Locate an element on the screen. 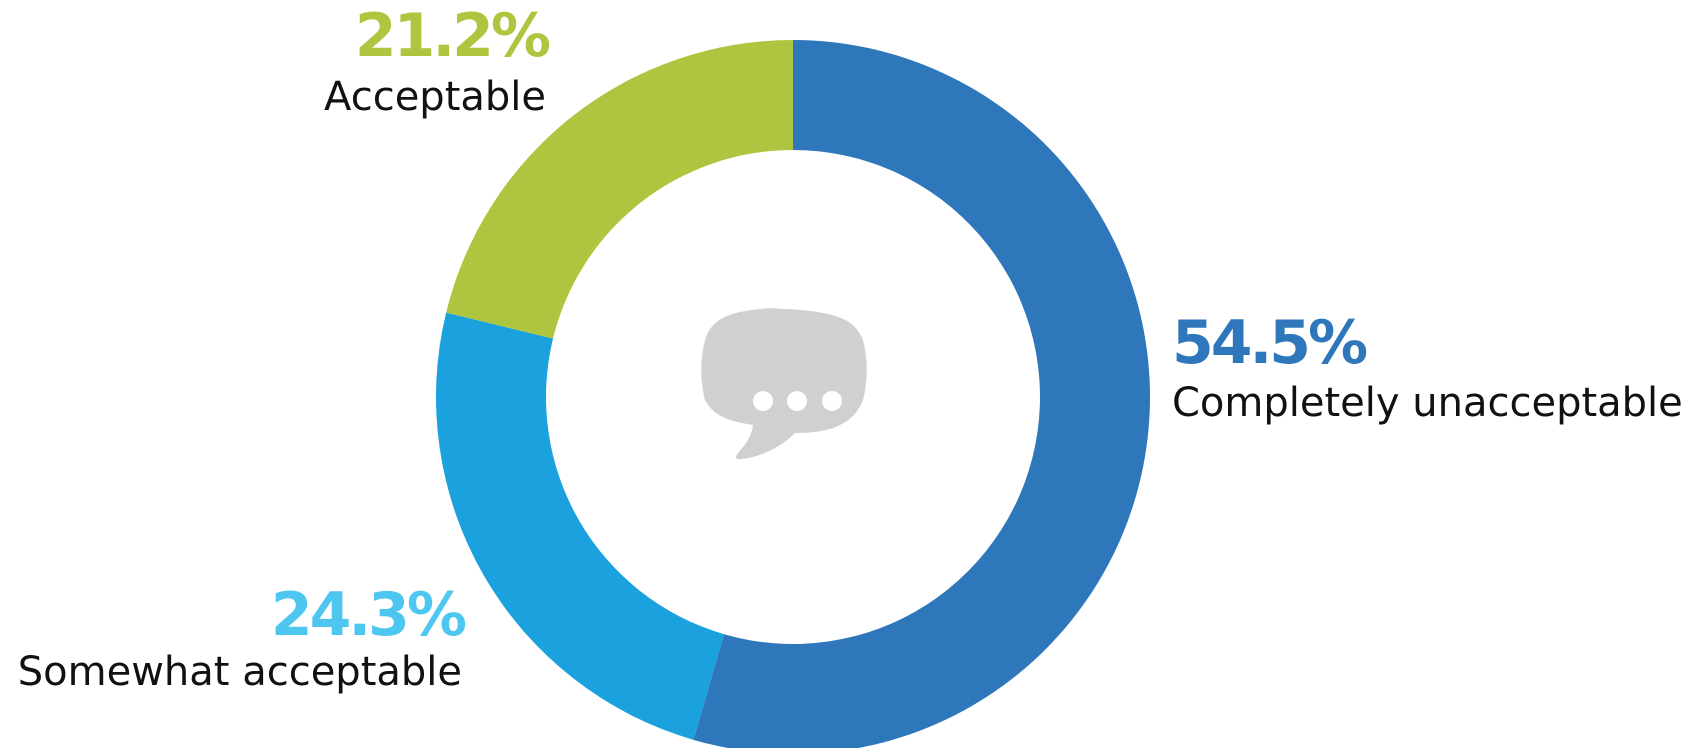 The height and width of the screenshot is (748, 1702). slice-category-label: Somewhat acceptable is located at coordinates (240, 672).